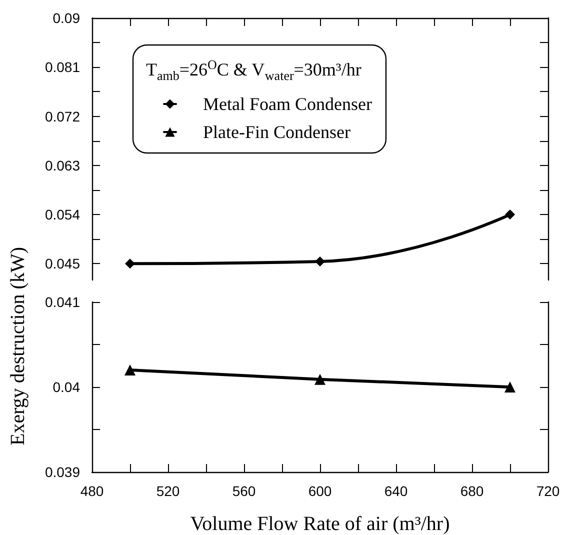 This screenshot has width=563, height=535. Describe the element at coordinates (66, 387) in the screenshot. I see `y-tick-label: 0.04` at that location.